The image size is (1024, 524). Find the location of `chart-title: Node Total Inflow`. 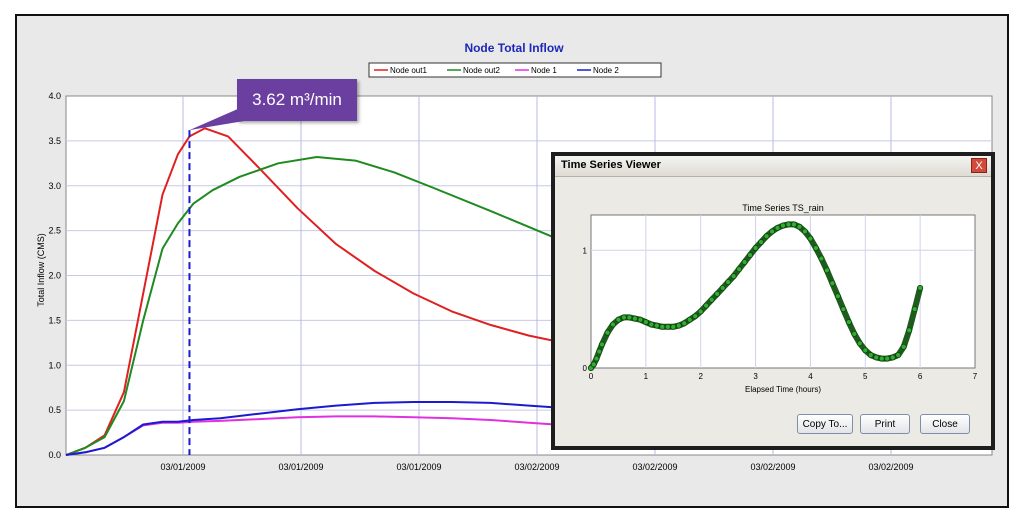

chart-title: Node Total Inflow is located at coordinates (514, 48).